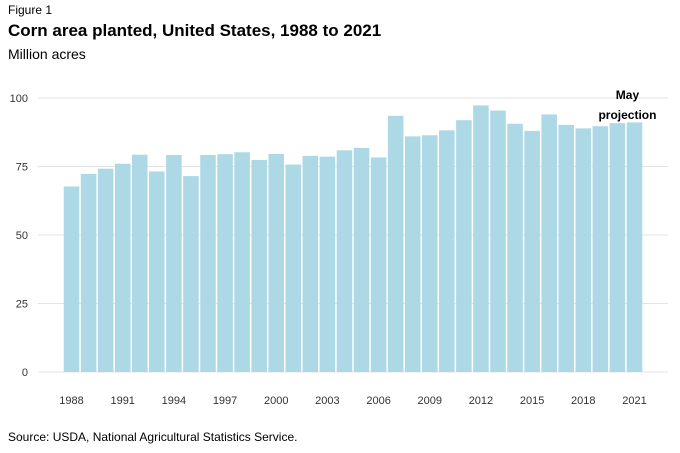 The height and width of the screenshot is (453, 680). What do you see at coordinates (447, 251) in the screenshot?
I see `bar-2010` at bounding box center [447, 251].